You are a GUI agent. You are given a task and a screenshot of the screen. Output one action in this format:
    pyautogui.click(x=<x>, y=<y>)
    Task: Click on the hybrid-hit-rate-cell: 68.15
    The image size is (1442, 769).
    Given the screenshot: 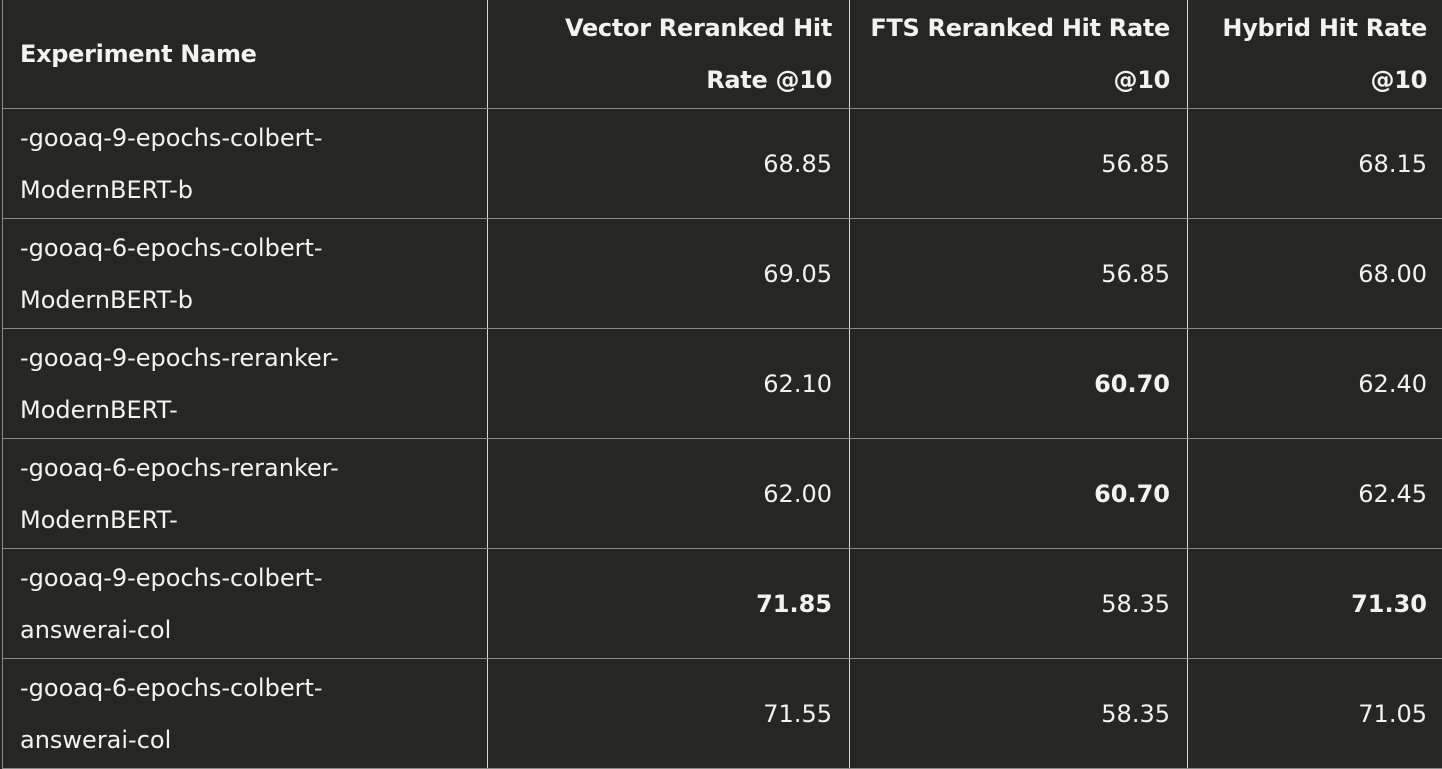 What is the action you would take?
    pyautogui.click(x=1315, y=164)
    